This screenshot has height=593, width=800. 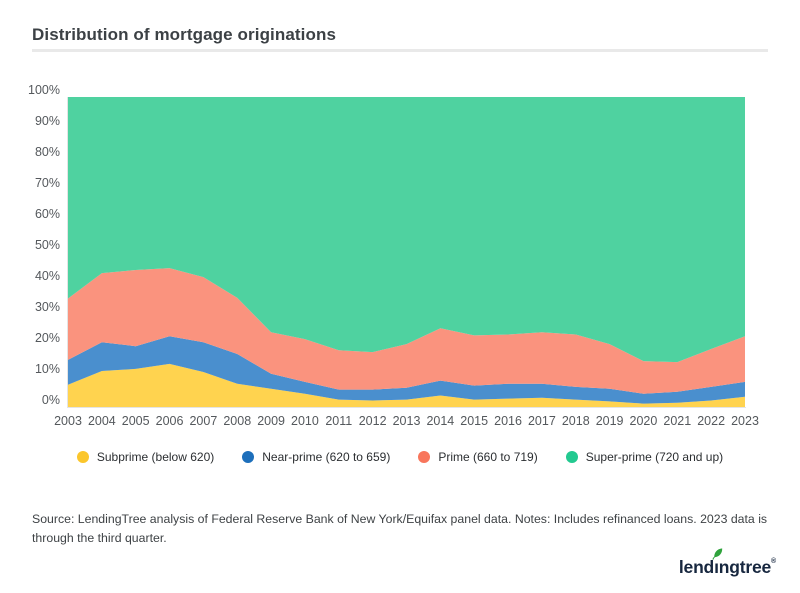 What do you see at coordinates (135, 421) in the screenshot?
I see `x-axis-tick-label: 2005` at bounding box center [135, 421].